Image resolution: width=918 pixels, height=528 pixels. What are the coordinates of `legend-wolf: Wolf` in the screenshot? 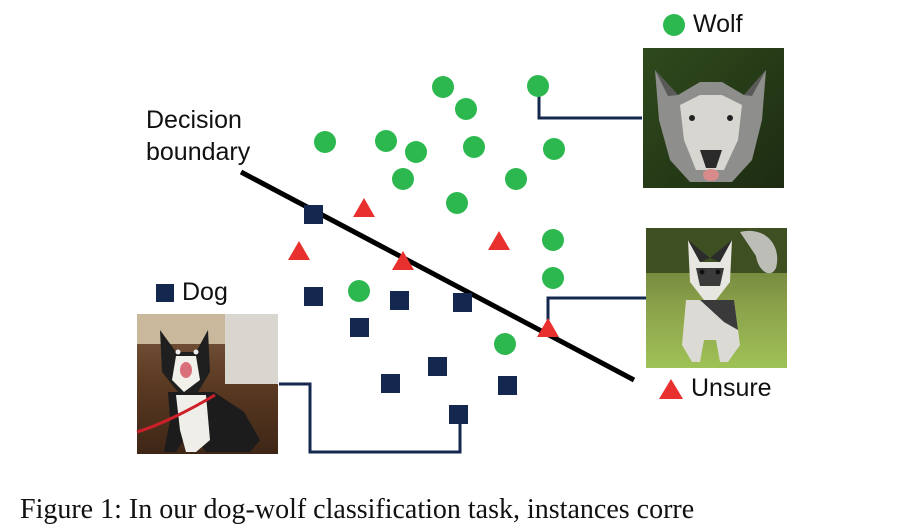 It's located at (703, 24).